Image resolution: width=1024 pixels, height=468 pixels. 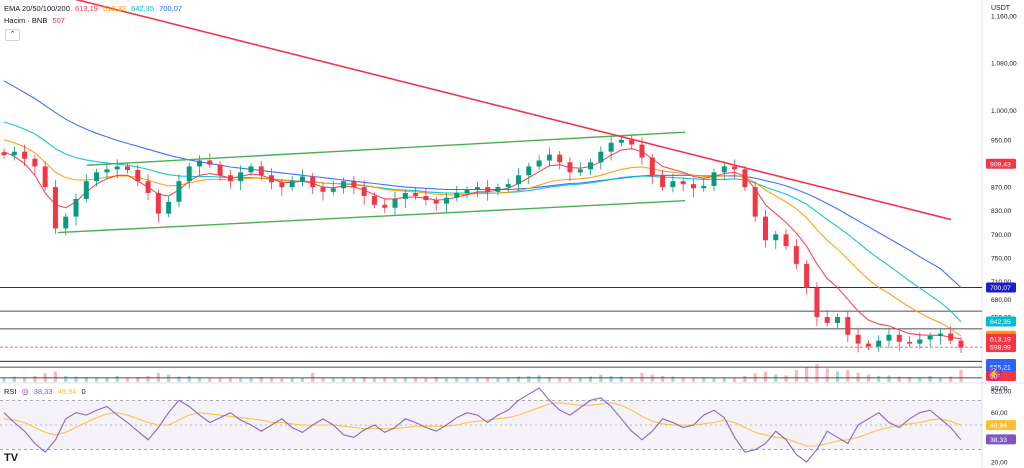 What do you see at coordinates (1004, 64) in the screenshot?
I see `price-tick-label: 1.080,00` at bounding box center [1004, 64].